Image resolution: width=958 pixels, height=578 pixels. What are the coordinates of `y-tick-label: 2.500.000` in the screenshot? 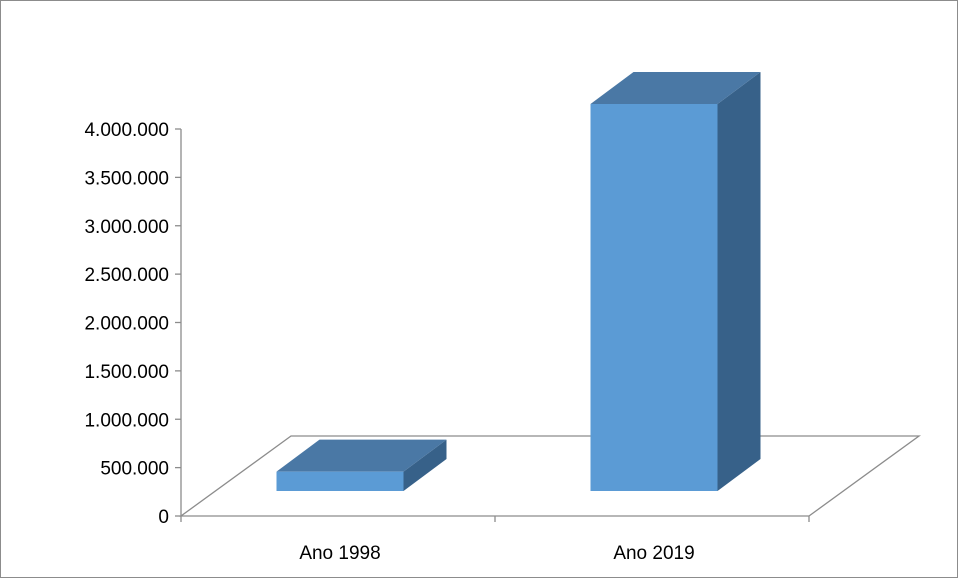 It's located at (126, 275).